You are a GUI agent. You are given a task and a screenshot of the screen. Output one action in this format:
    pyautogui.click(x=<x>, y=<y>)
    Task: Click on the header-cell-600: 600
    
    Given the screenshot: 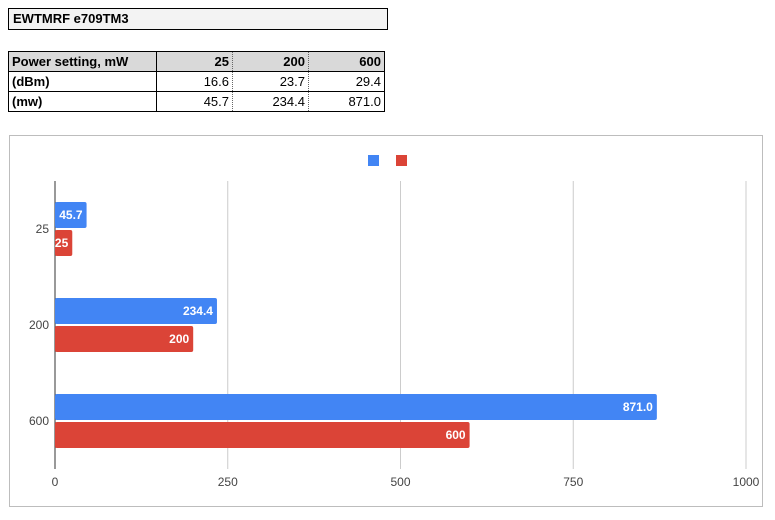 What is the action you would take?
    pyautogui.click(x=346, y=61)
    